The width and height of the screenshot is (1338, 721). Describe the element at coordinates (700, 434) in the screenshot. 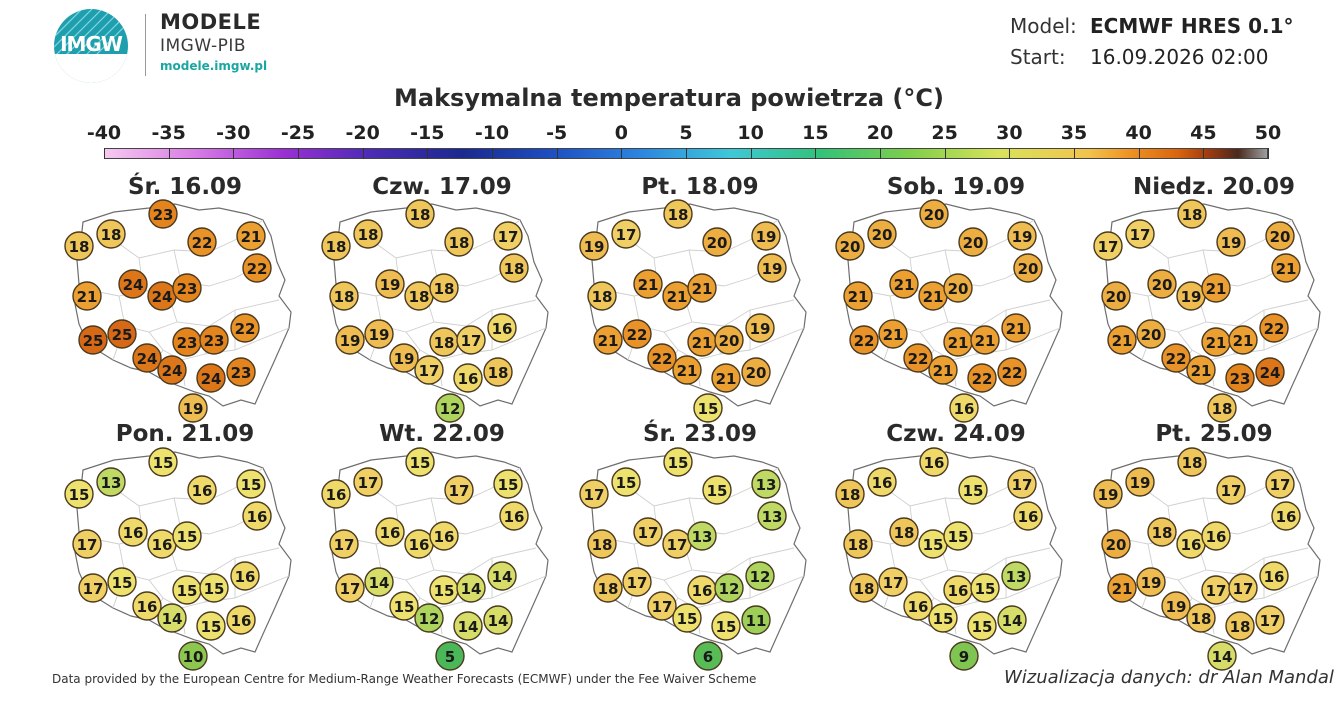

I see `day-title: Śr. 23.09` at that location.